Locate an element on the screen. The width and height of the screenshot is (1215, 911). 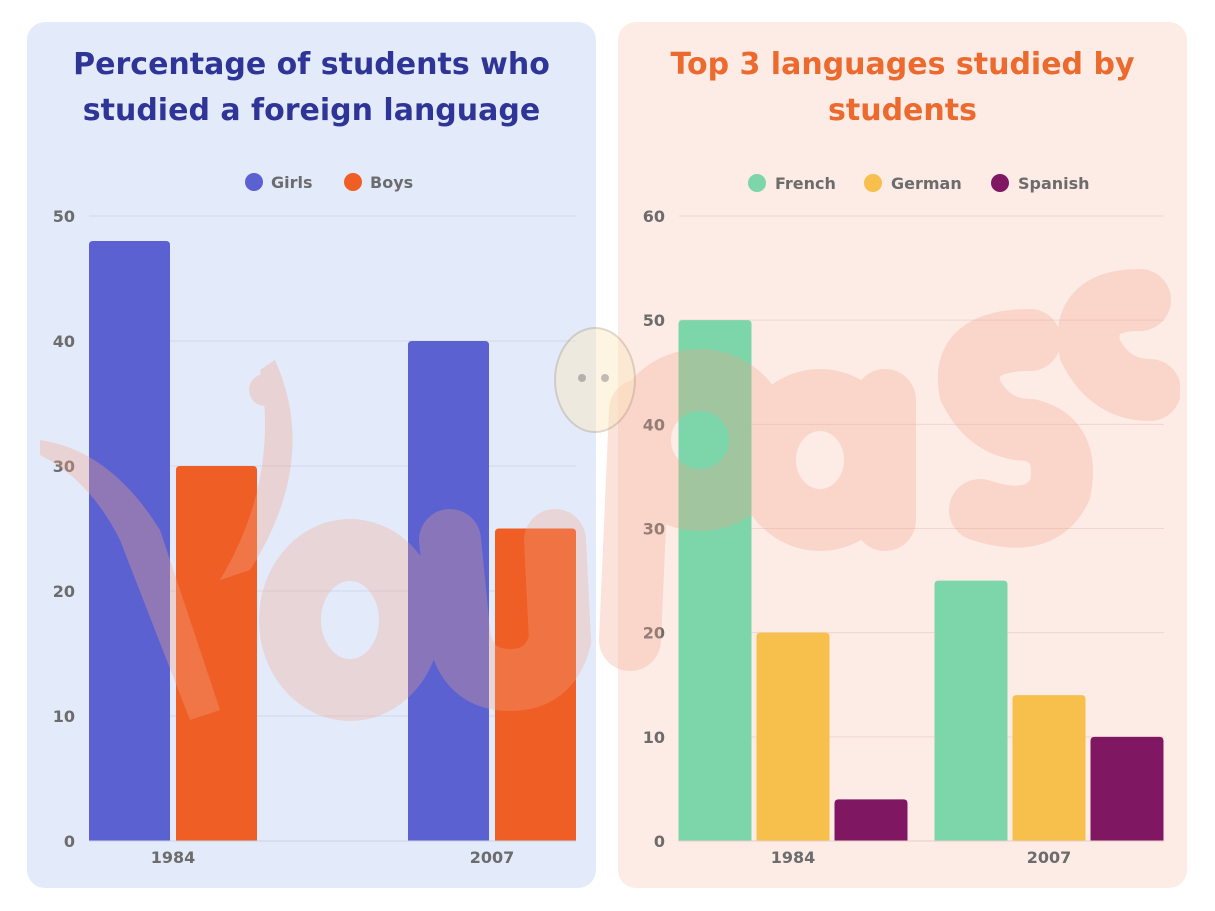
legend-label-boys: Boys is located at coordinates (391, 182).